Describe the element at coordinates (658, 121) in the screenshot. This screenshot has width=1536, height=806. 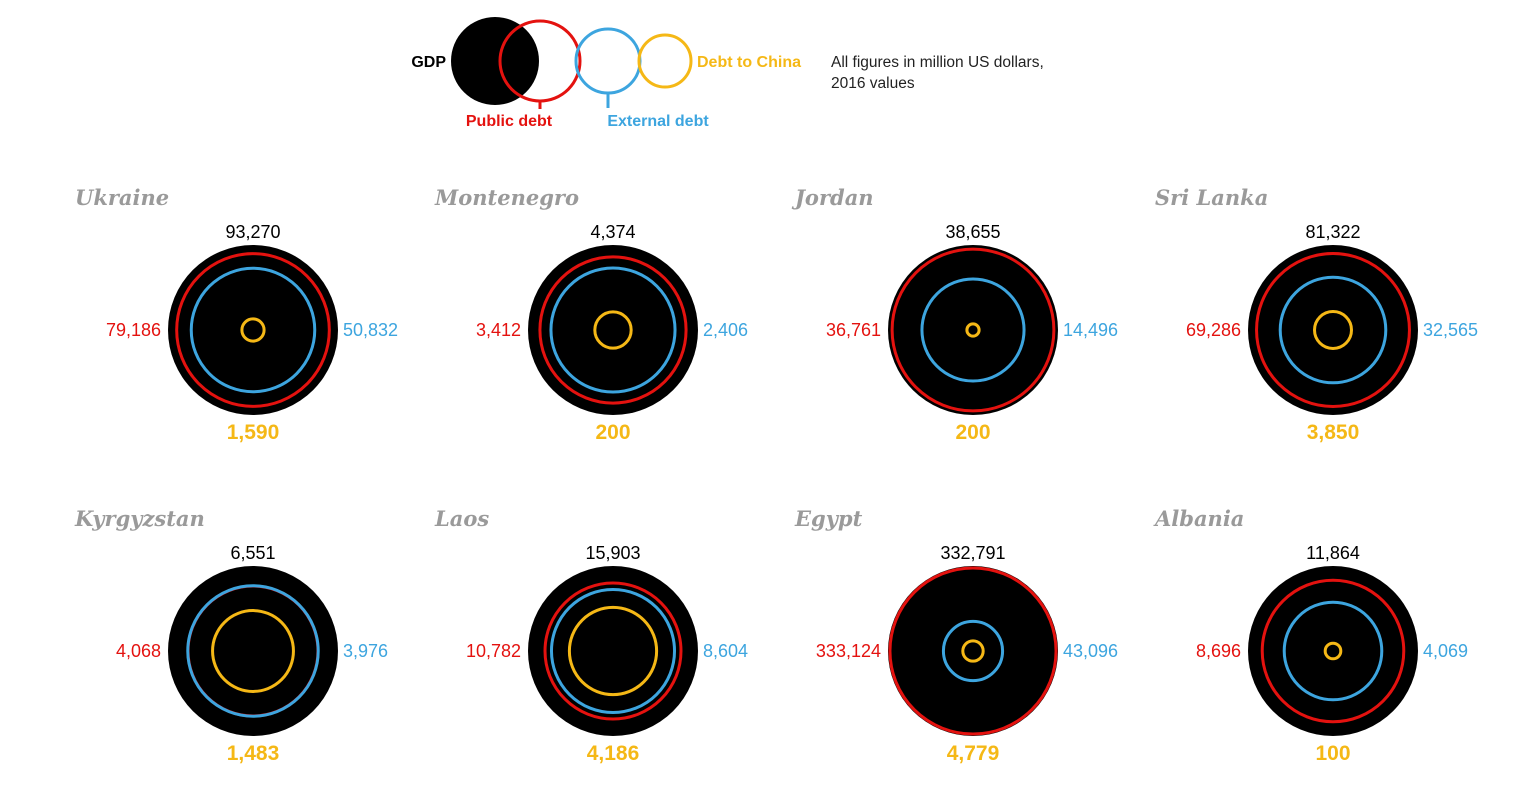
I see `legend-external-debt-label: External debt` at that location.